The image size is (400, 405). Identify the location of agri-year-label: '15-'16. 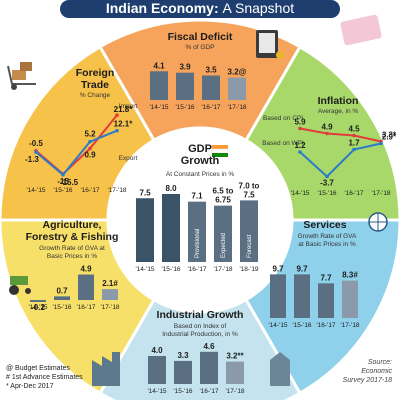
(61, 307).